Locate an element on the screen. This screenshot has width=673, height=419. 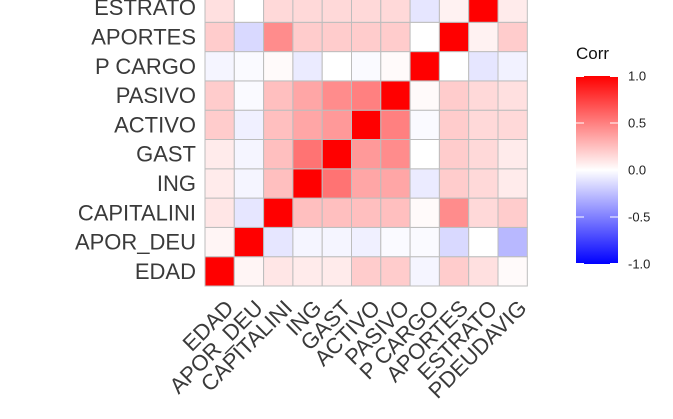
y-axis-tick-label: CAPITALINI is located at coordinates (137, 212).